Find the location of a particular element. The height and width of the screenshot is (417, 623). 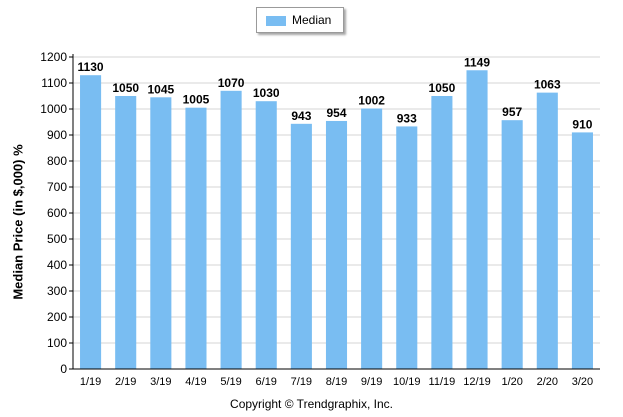

y-tick-label: 100 is located at coordinates (57, 343).